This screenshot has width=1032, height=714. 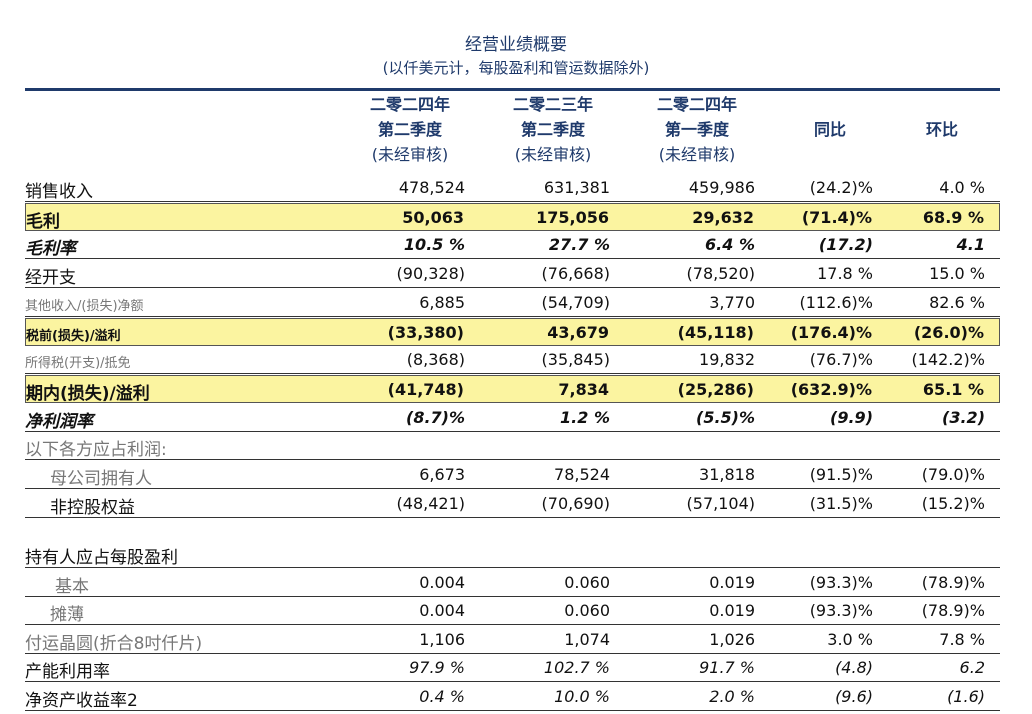 I want to click on cell: (176.4)%, so click(x=831, y=332).